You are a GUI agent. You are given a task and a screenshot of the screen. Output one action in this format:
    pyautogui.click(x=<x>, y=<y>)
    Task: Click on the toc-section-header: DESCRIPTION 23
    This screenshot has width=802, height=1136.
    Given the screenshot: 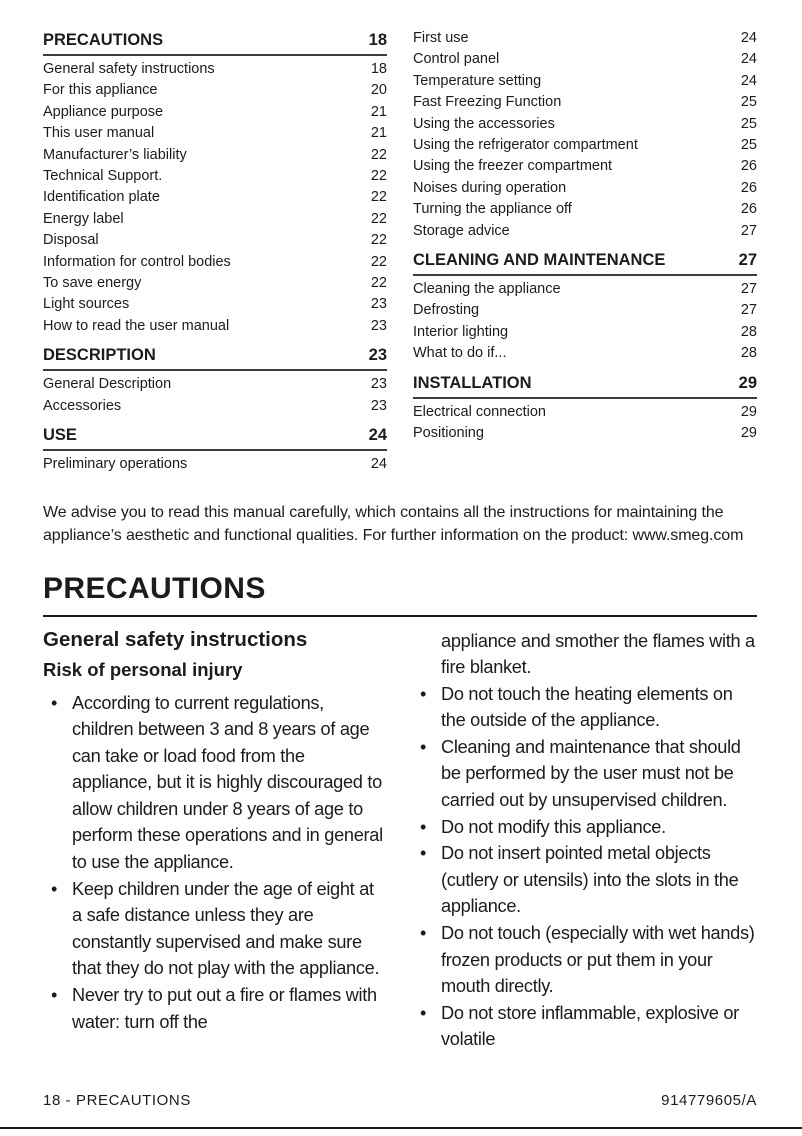 What is the action you would take?
    pyautogui.click(x=215, y=357)
    